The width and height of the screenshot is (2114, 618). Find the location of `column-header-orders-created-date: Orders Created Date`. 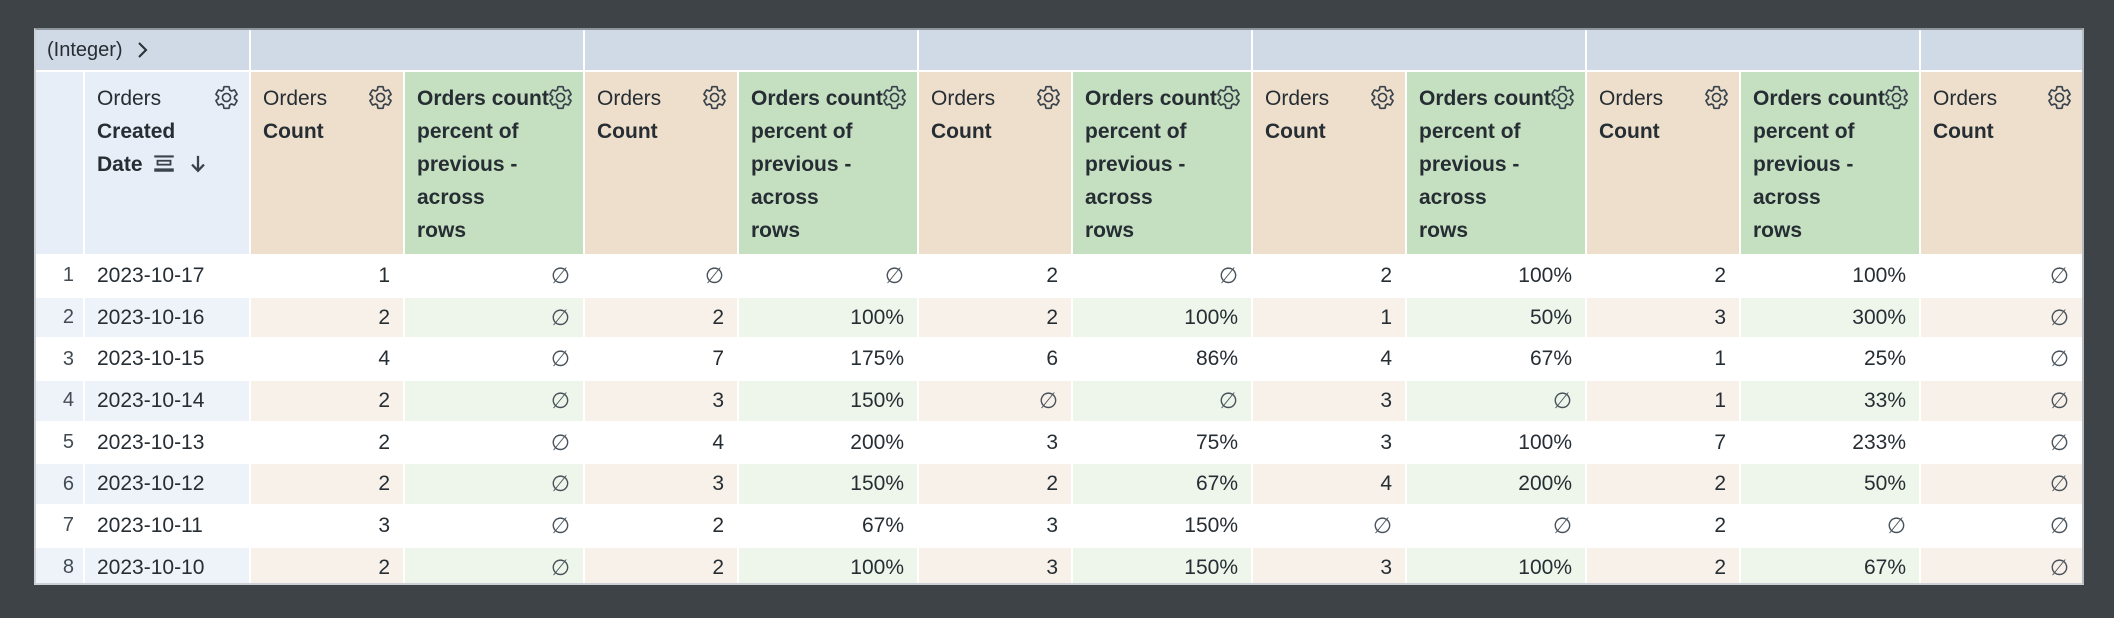

column-header-orders-created-date: Orders Created Date is located at coordinates (167, 163).